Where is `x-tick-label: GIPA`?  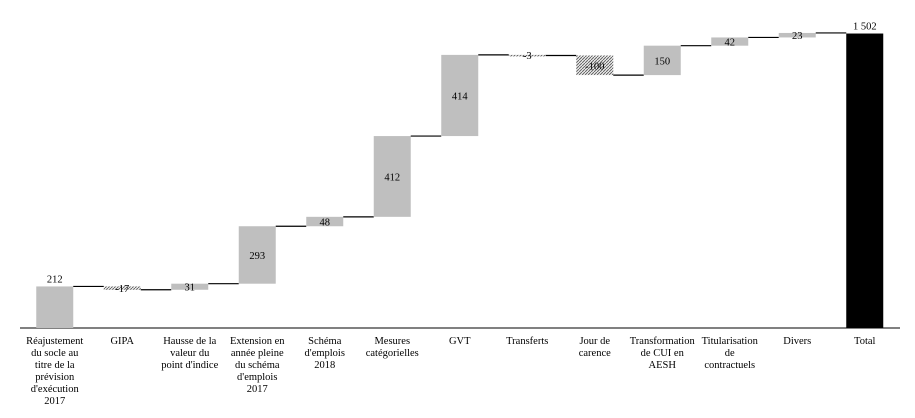 x-tick-label: GIPA is located at coordinates (122, 341).